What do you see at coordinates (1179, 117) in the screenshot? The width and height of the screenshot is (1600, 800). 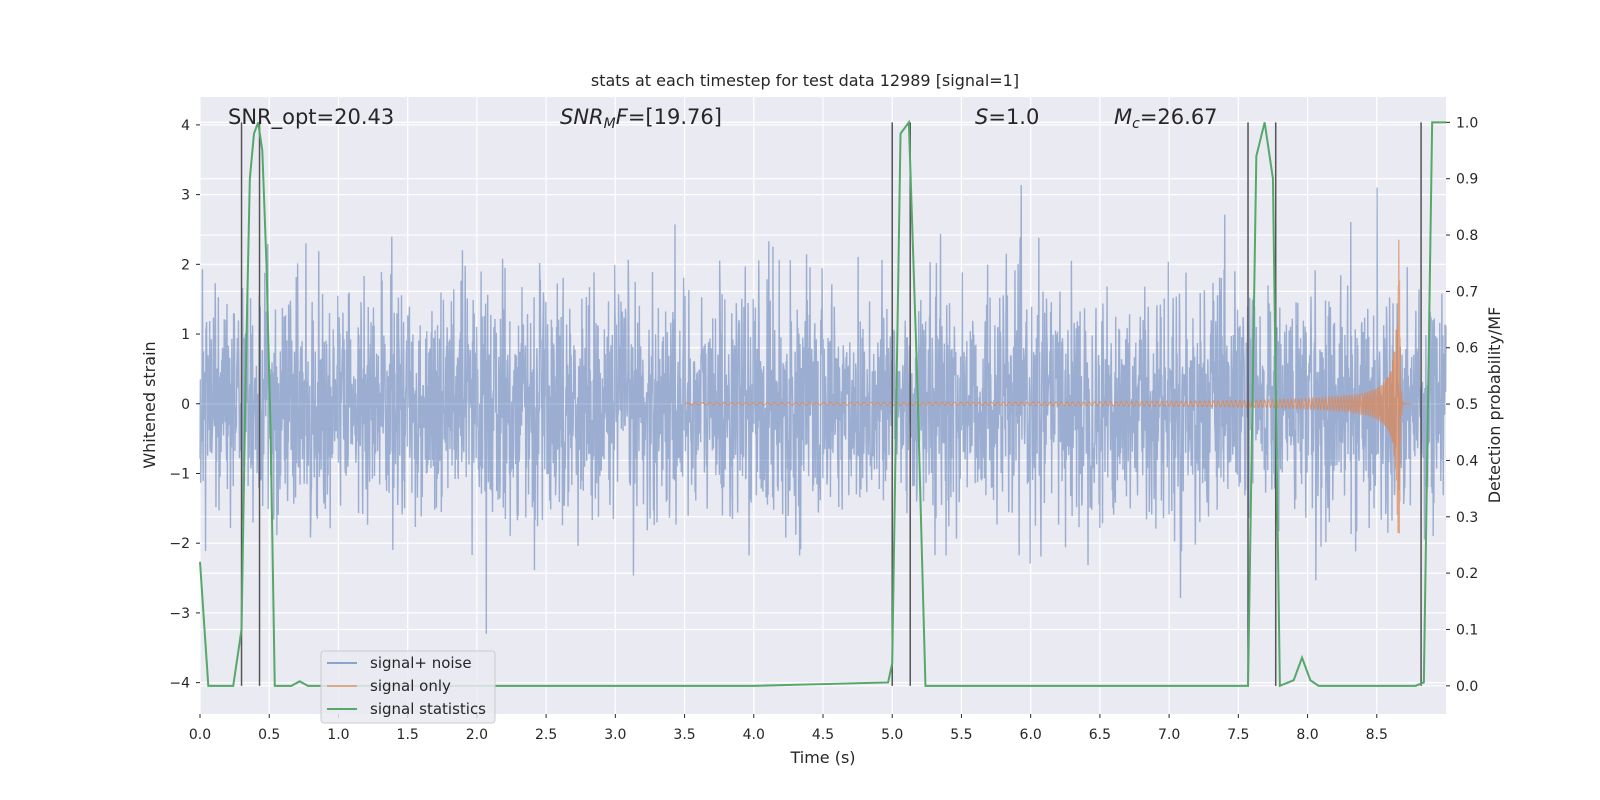 I see `mc-value: =26.67` at bounding box center [1179, 117].